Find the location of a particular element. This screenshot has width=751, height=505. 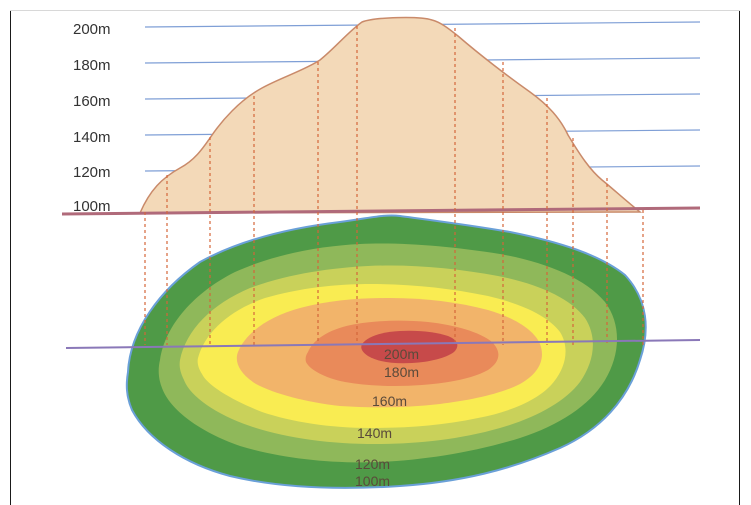

contour-label-180m: 180m is located at coordinates (401, 372).